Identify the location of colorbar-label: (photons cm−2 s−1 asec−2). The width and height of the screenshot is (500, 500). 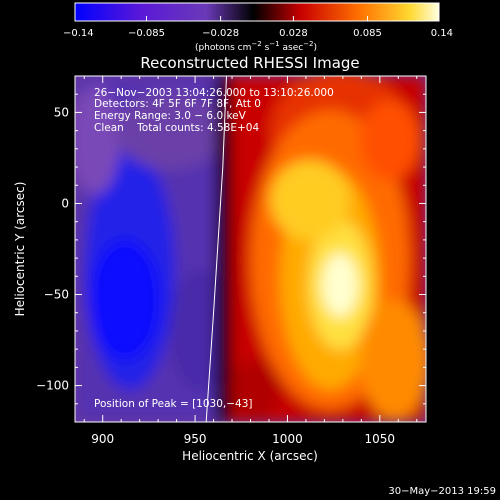
(256, 46).